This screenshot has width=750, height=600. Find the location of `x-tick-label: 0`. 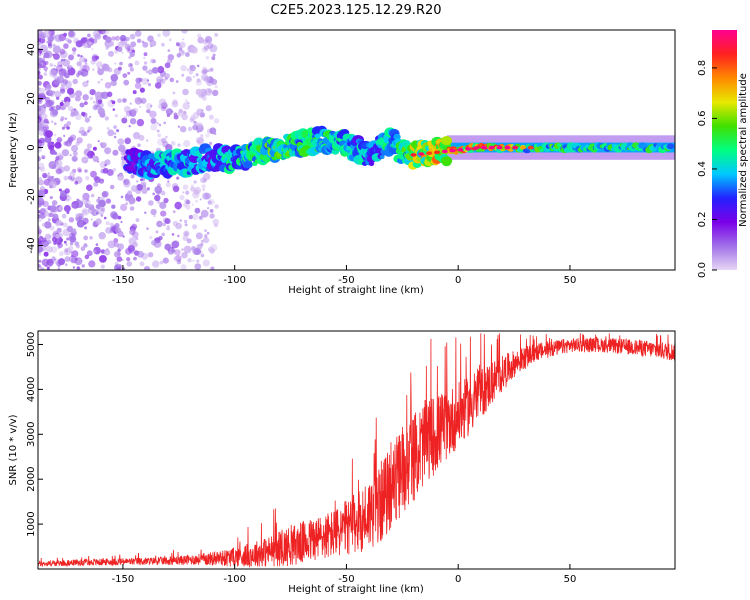

x-tick-label: 0 is located at coordinates (458, 280).